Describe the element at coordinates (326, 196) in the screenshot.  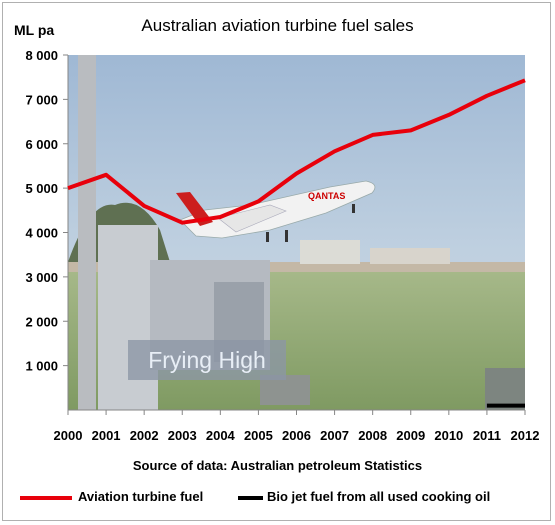
I see `svg-text: QANTAS` at that location.